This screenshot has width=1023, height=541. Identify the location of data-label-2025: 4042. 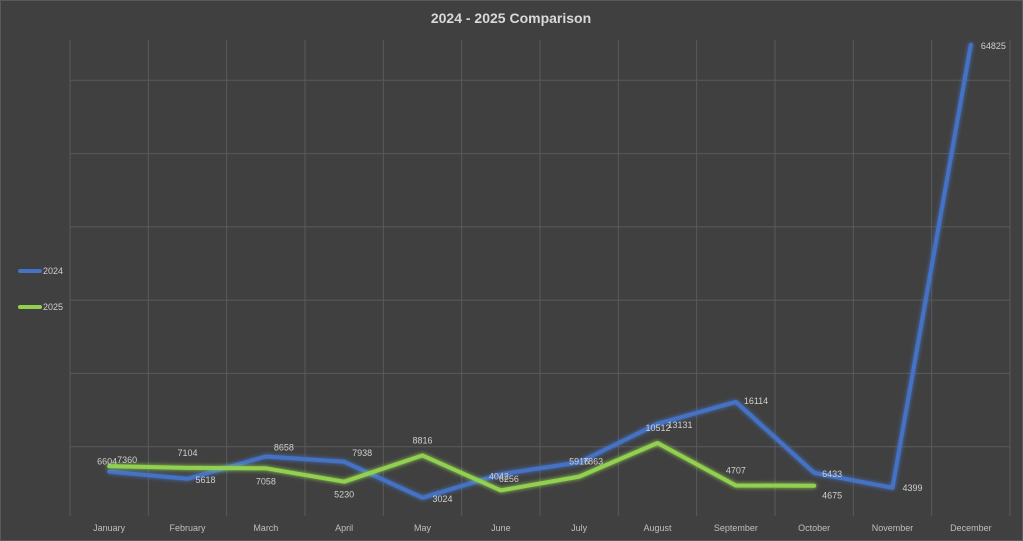
(499, 476).